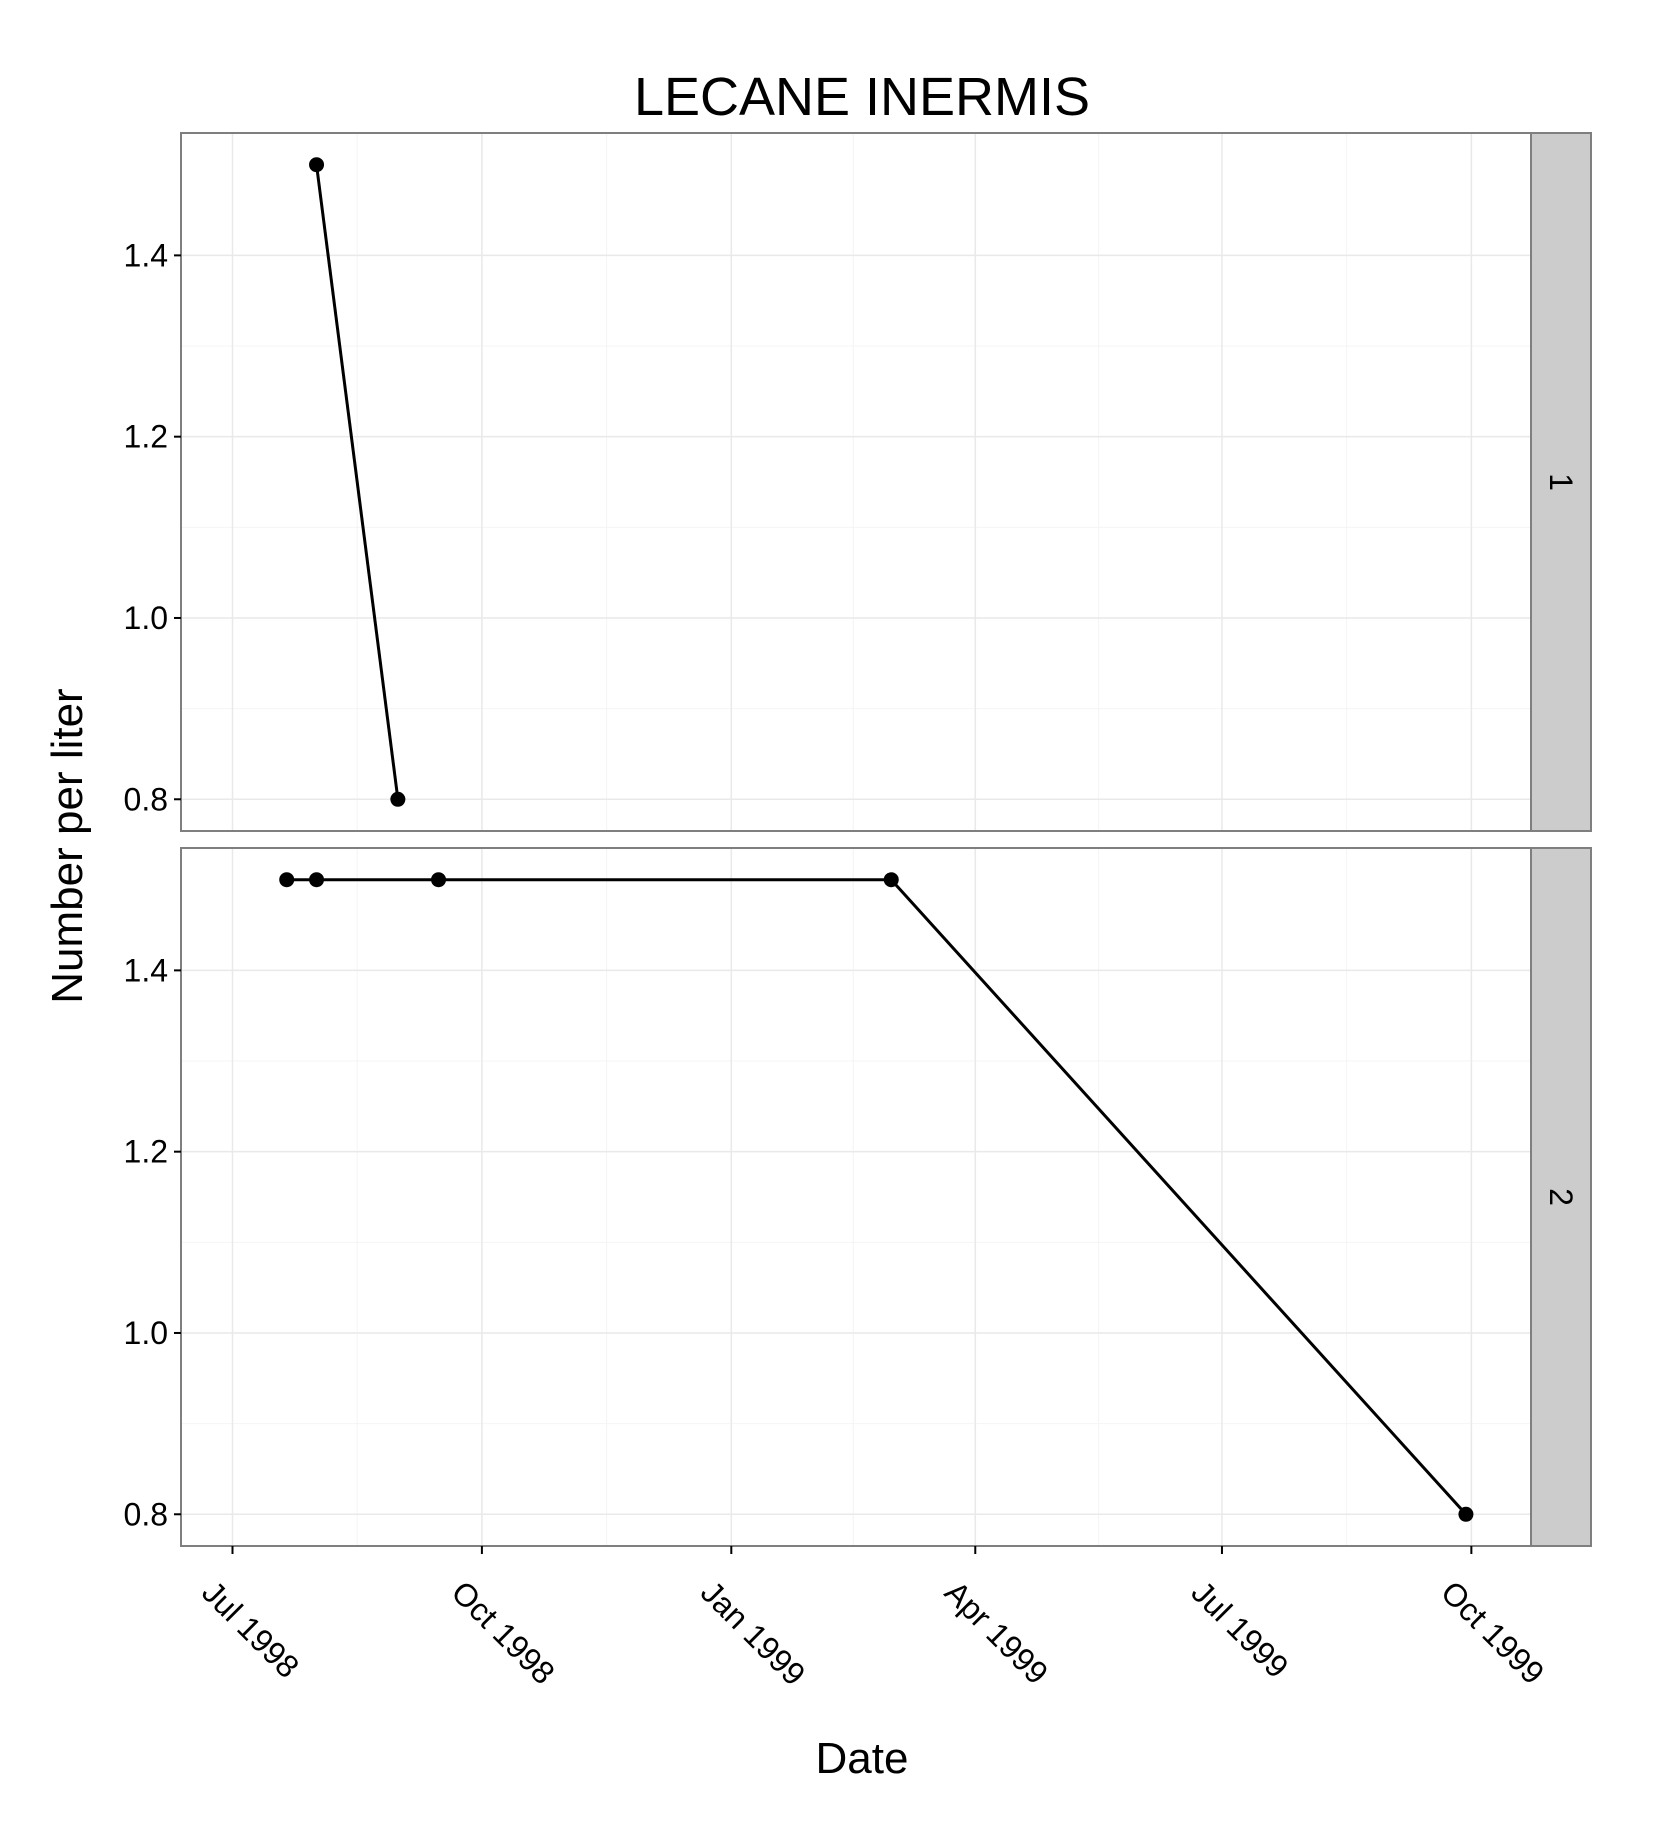 The height and width of the screenshot is (1825, 1662). Describe the element at coordinates (862, 97) in the screenshot. I see `chart-title: LECANE INERMIS` at that location.